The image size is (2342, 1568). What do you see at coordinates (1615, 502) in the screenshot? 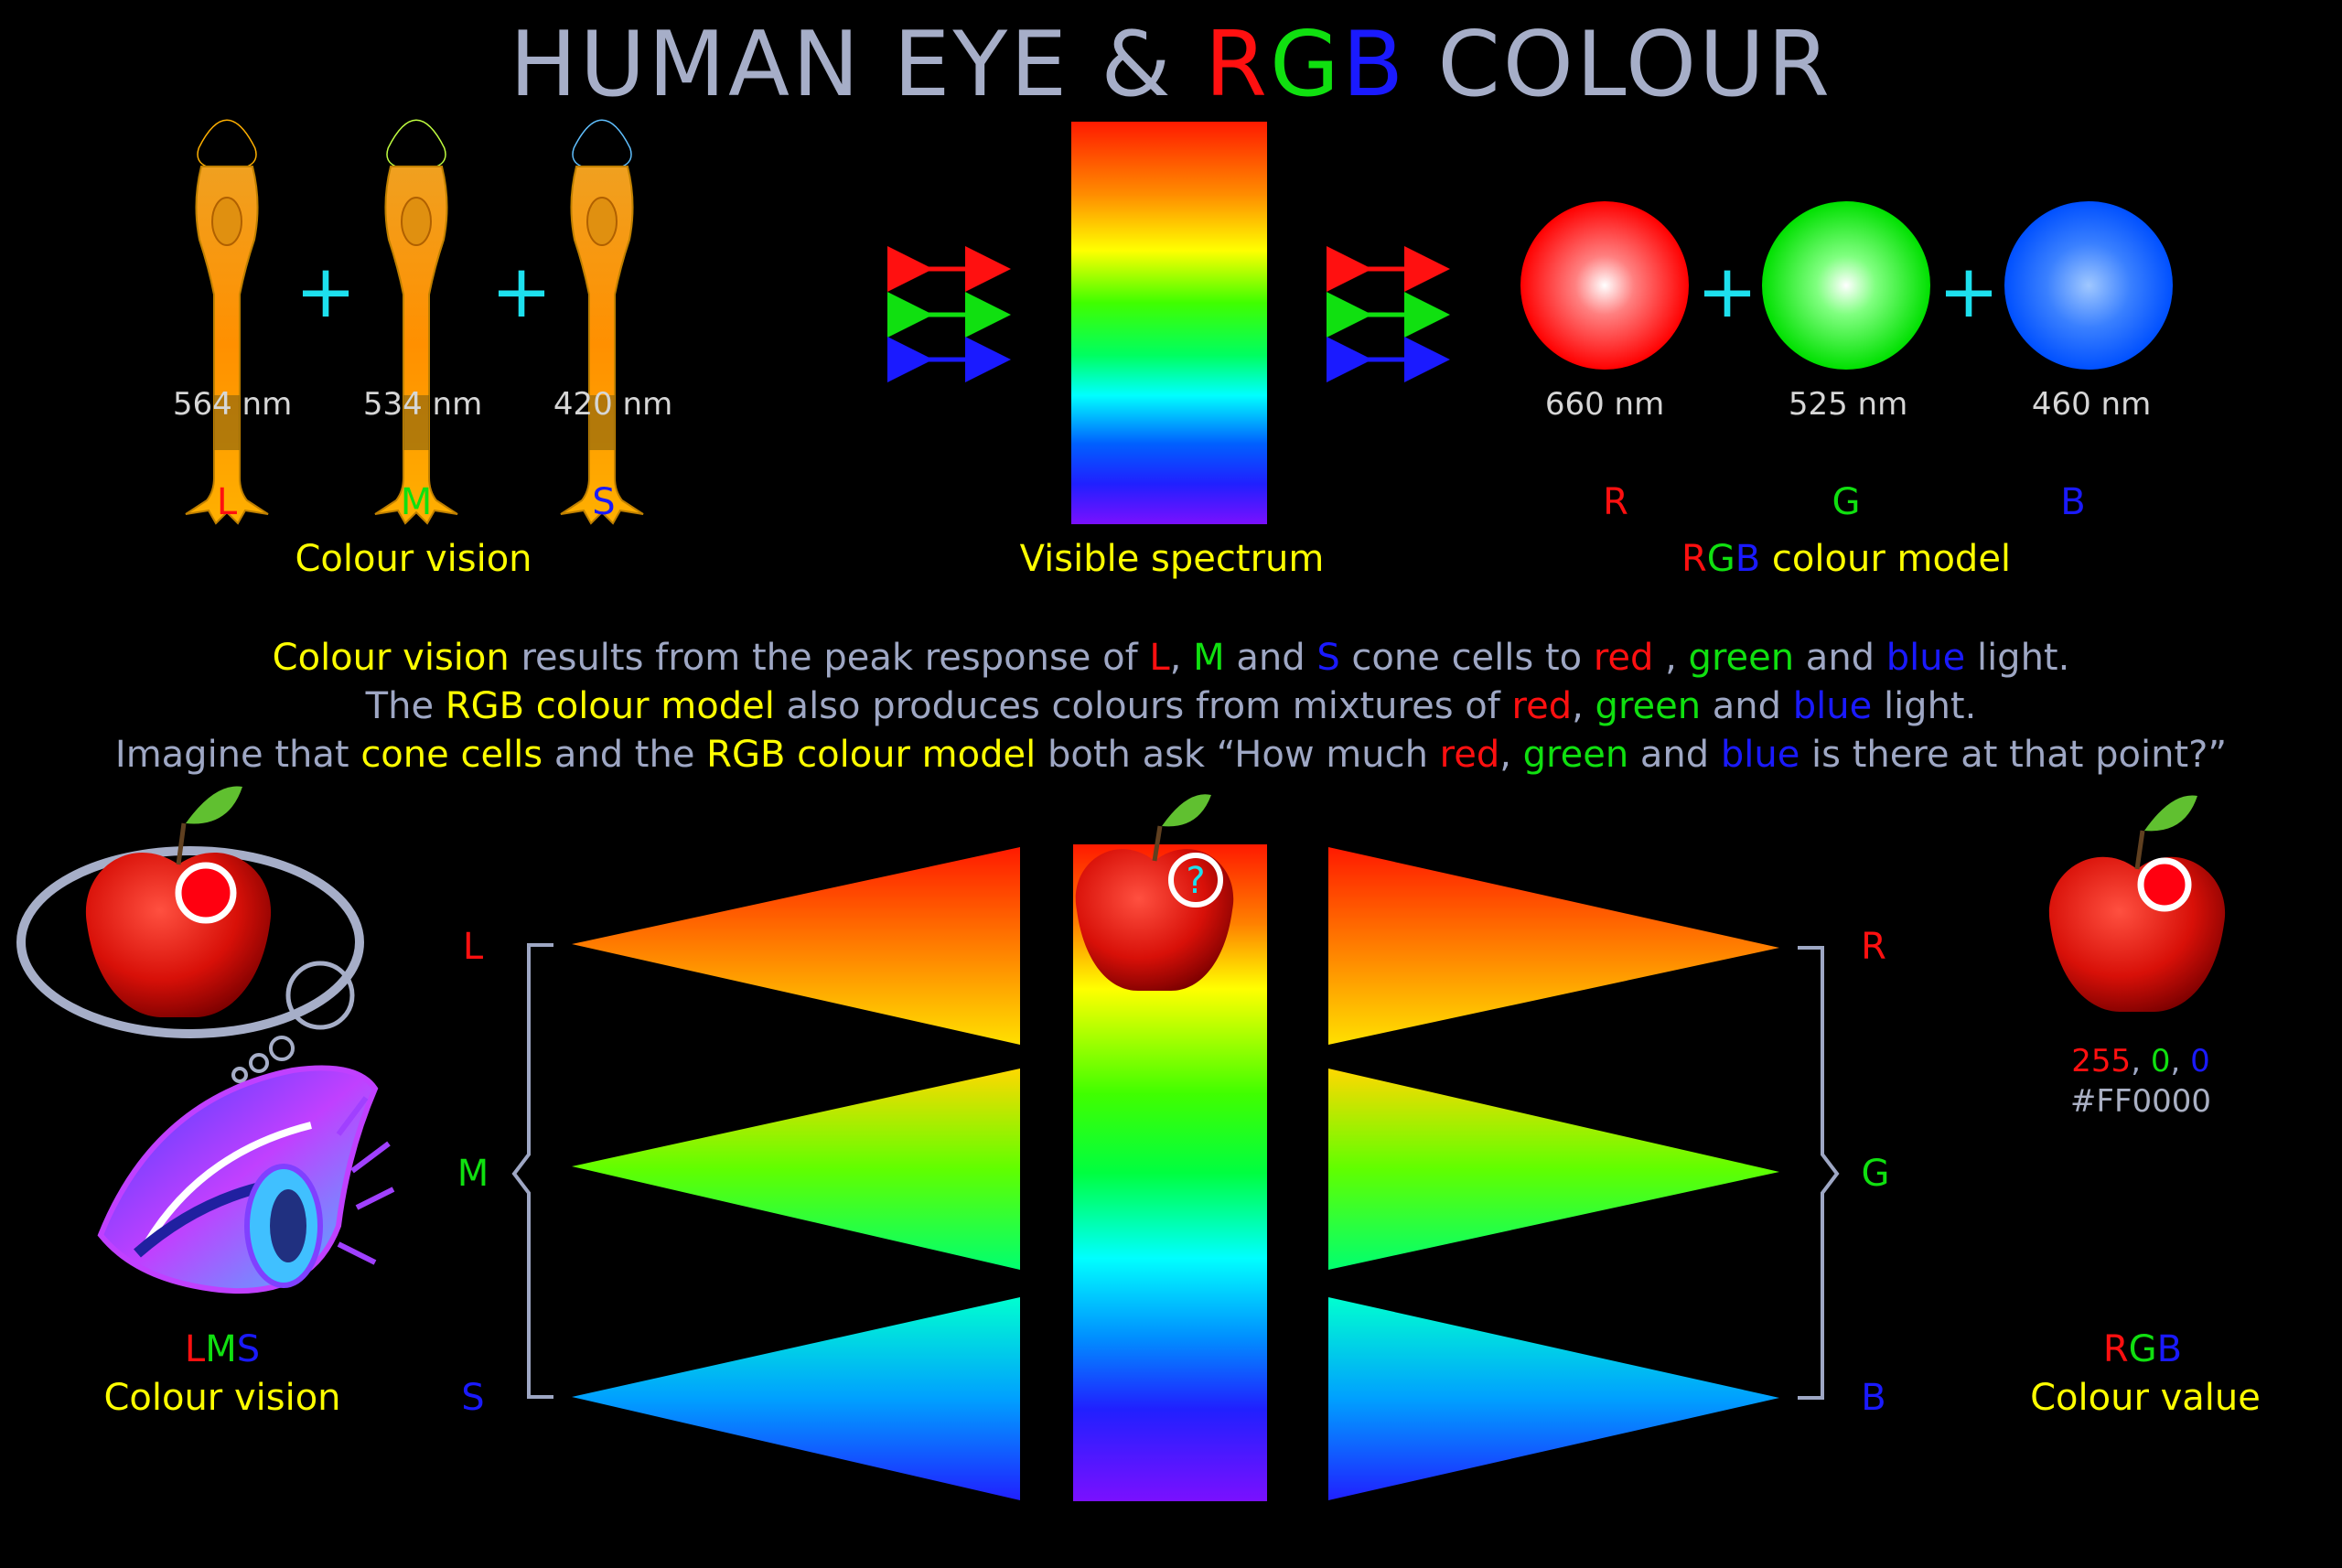
I see `rgb-R-letter: R` at bounding box center [1615, 502].